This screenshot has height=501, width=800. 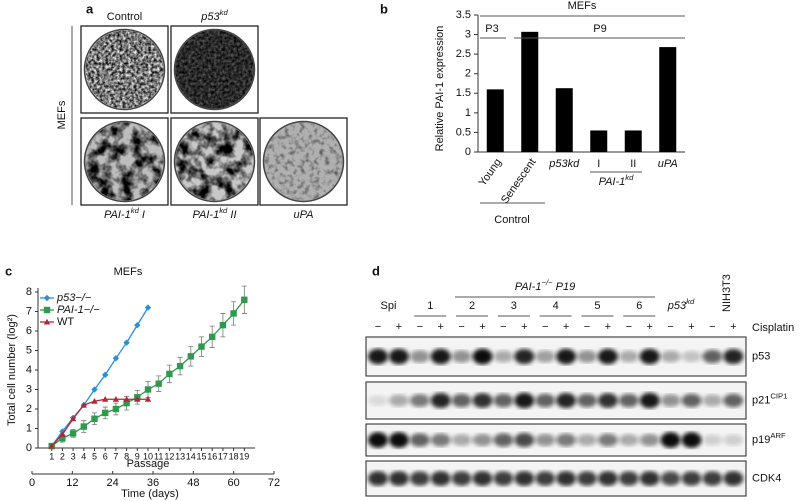 What do you see at coordinates (384, 8) in the screenshot?
I see `panel-label: b` at bounding box center [384, 8].